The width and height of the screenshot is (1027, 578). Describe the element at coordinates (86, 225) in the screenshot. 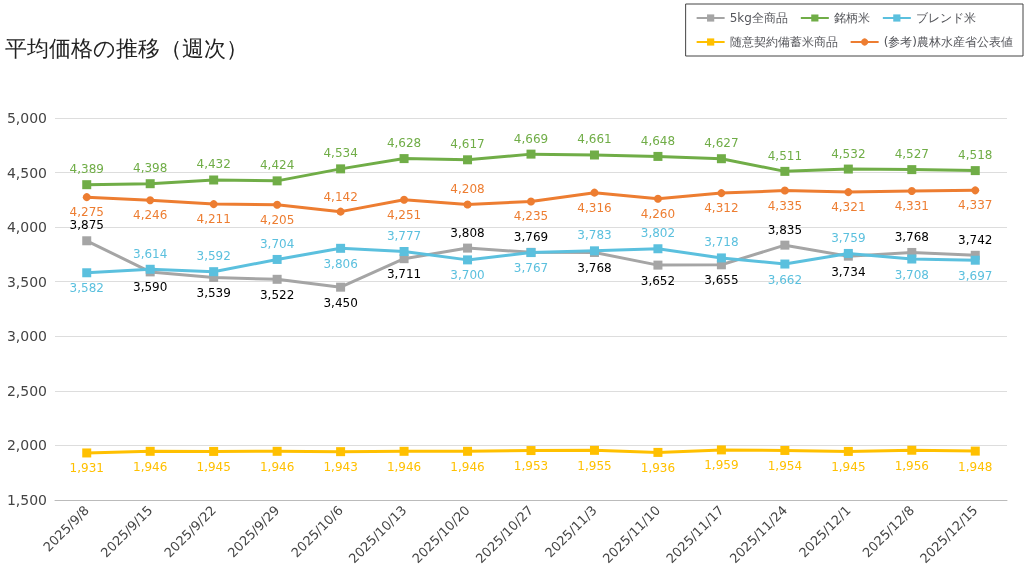

I see `data-label: 3,875` at that location.